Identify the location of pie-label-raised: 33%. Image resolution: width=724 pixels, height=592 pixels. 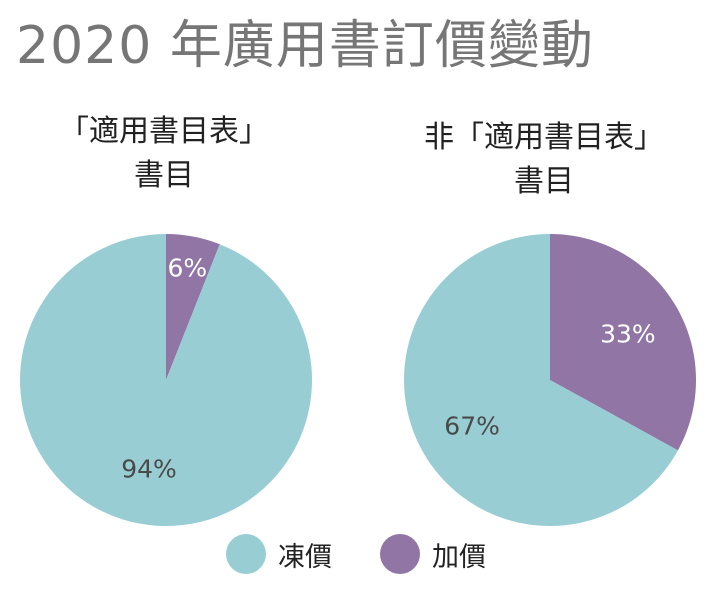
(628, 333).